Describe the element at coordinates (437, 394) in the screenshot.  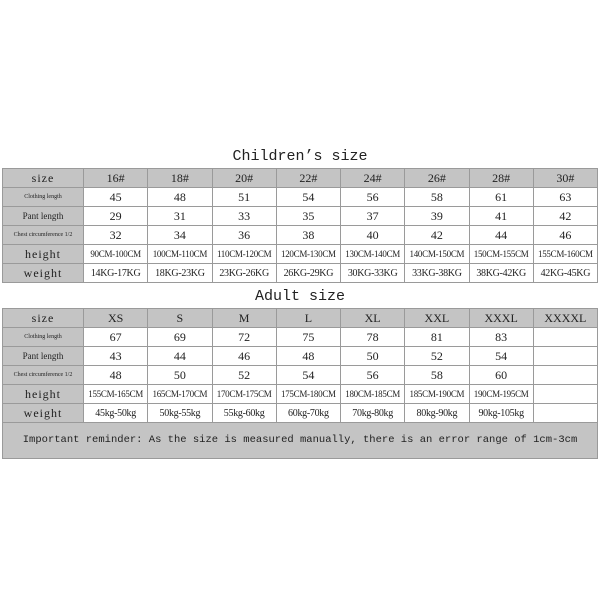
I see `table-cell: 185CM-190CM` at that location.